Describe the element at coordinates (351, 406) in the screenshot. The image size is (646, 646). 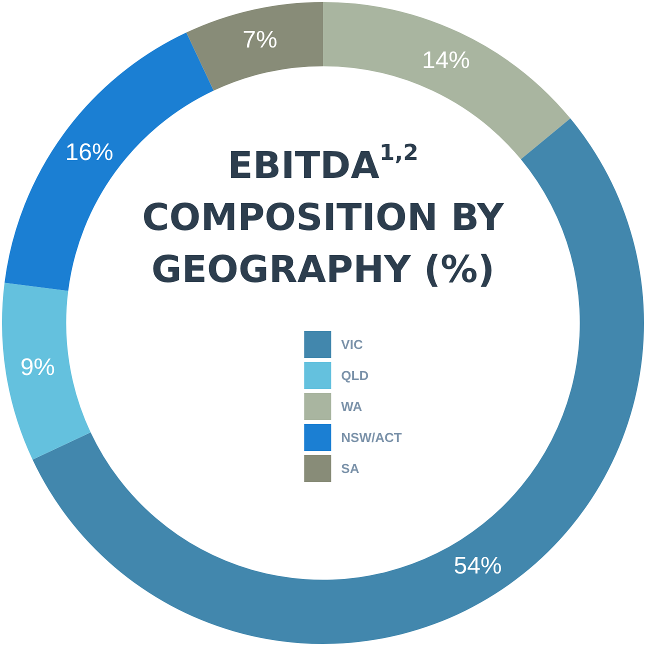
I see `legend-label: WA` at that location.